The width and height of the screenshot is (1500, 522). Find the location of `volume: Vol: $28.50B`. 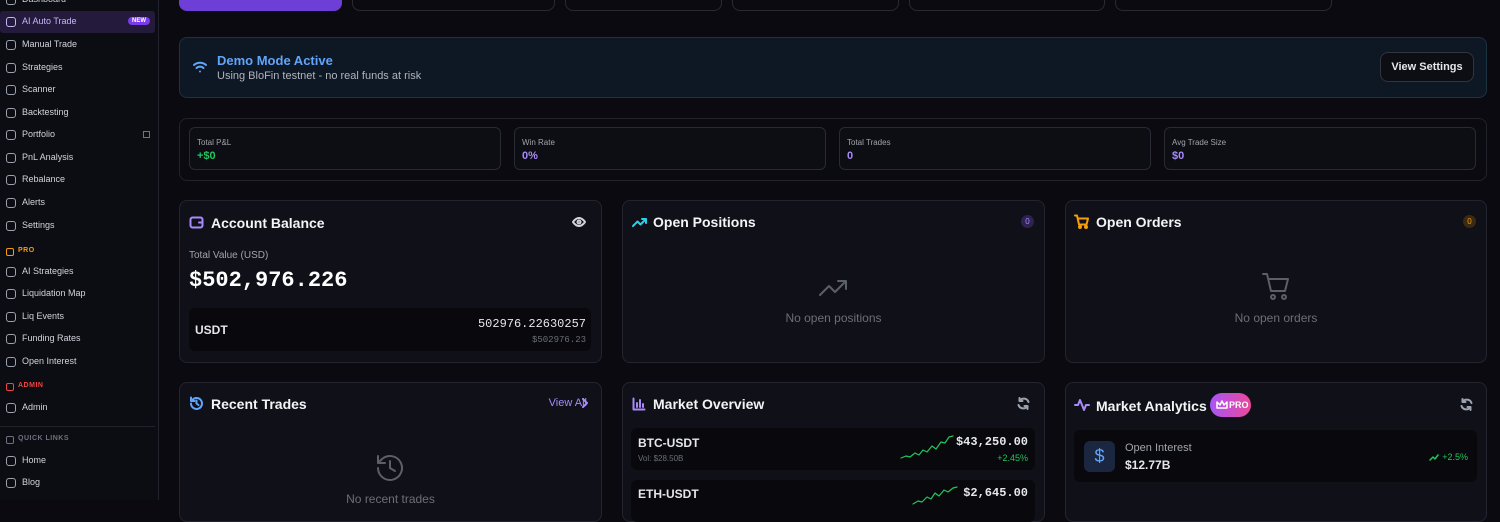

volume: Vol: $28.50B is located at coordinates (661, 458).